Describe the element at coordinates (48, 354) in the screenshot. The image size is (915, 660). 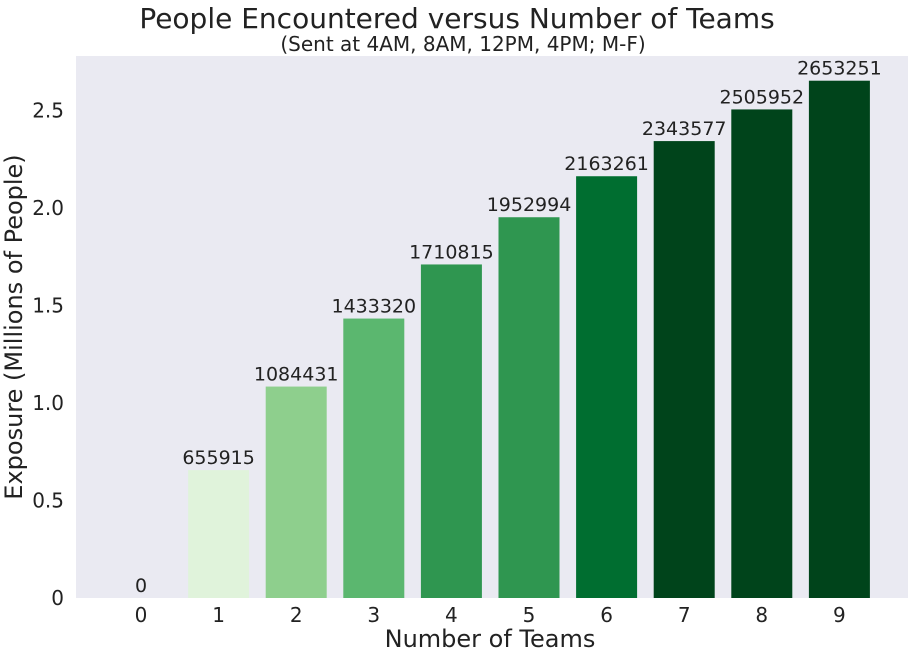
I see `y-tick-labels: 0 0.5 1.0 1.5 2.0 2.5` at that location.